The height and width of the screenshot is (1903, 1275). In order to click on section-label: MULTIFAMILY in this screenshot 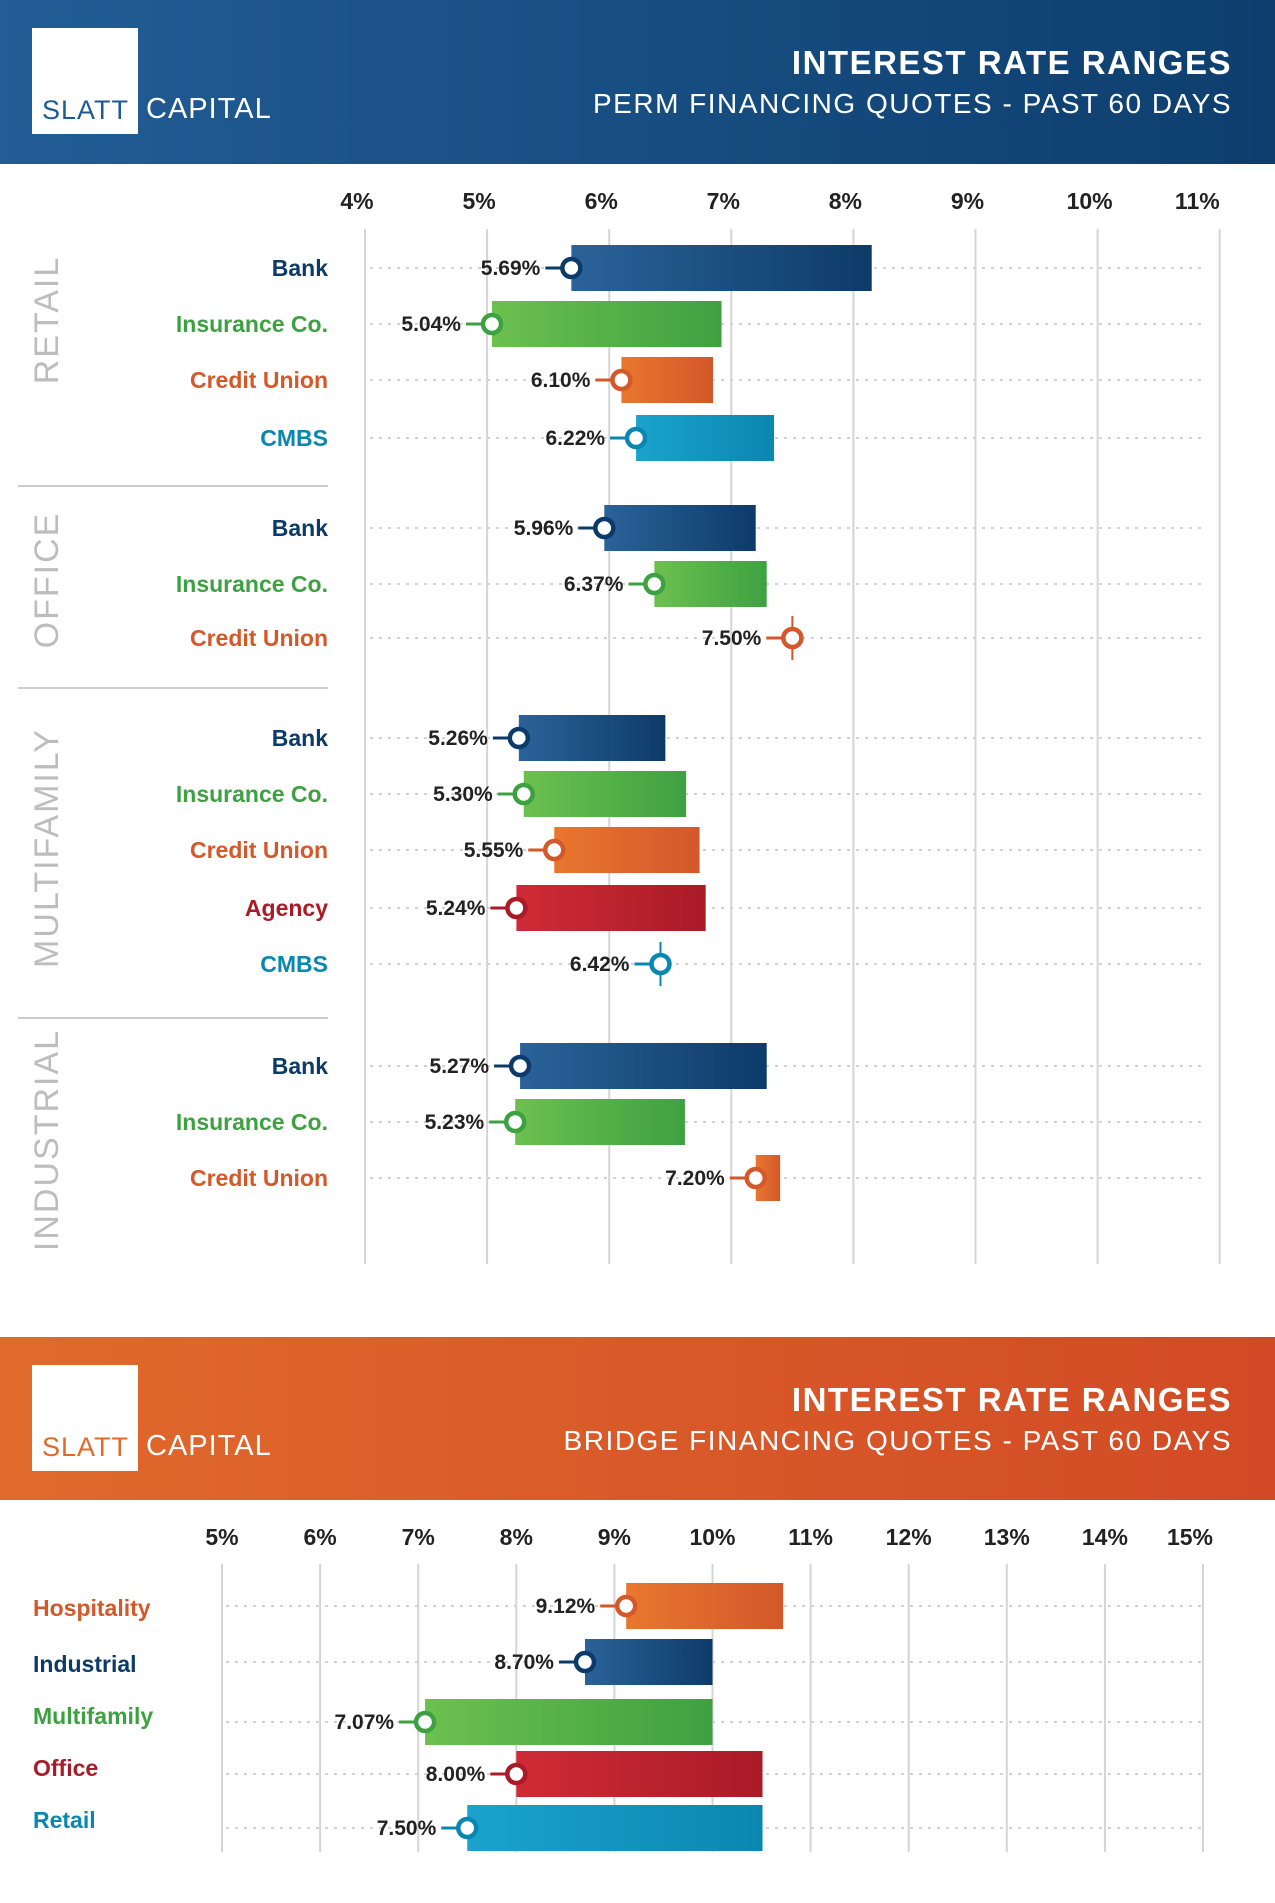, I will do `click(47, 848)`.